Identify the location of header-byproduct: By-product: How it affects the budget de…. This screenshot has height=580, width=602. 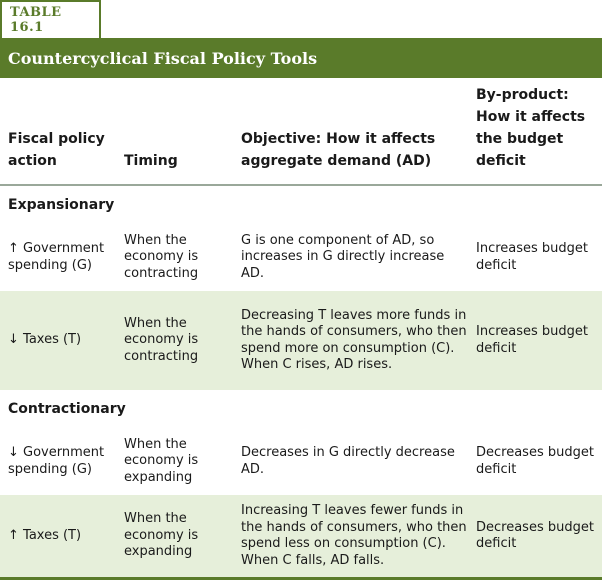
(531, 128).